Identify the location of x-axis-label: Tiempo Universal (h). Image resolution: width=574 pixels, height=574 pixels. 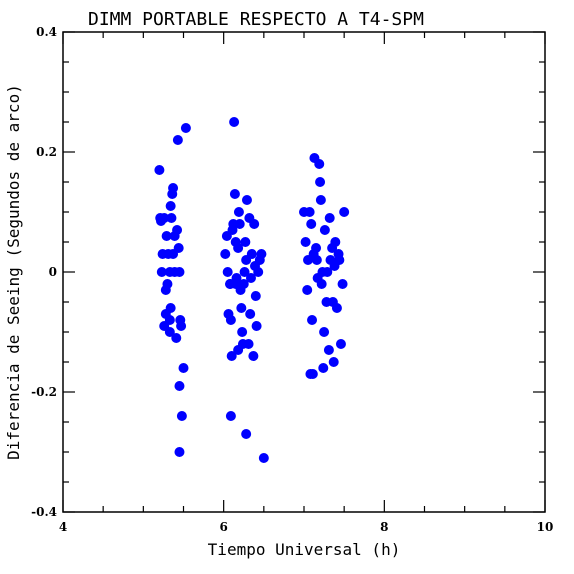
(304, 549).